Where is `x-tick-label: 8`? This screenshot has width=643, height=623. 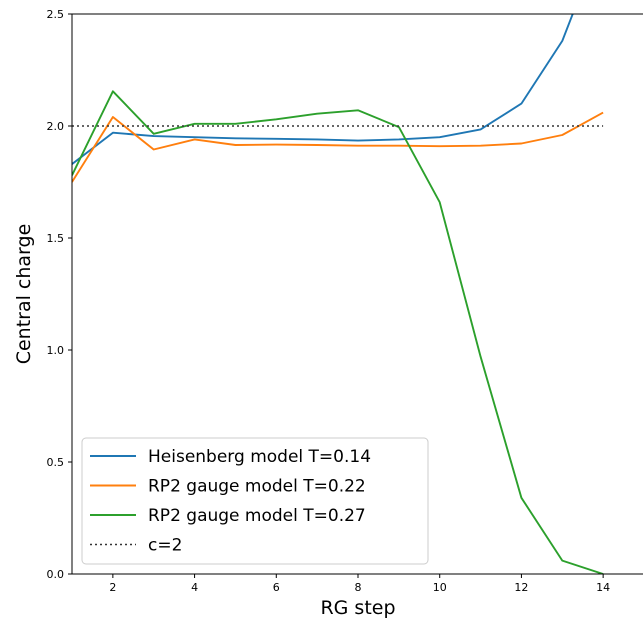
x-tick-label: 8 is located at coordinates (358, 587).